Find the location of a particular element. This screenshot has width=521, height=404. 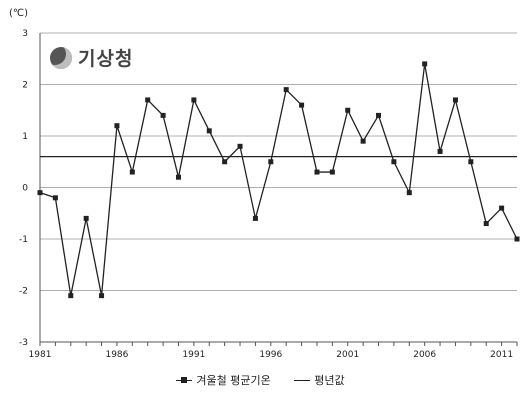

legend: 겨울철 평균기온 평년값 is located at coordinates (260, 380).